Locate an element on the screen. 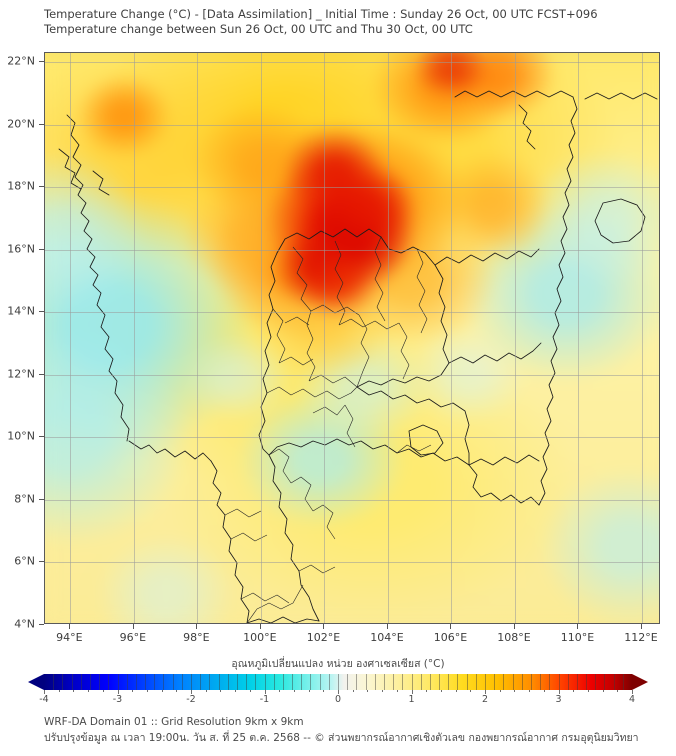  colorbar-tick-label: -4 is located at coordinates (44, 699).